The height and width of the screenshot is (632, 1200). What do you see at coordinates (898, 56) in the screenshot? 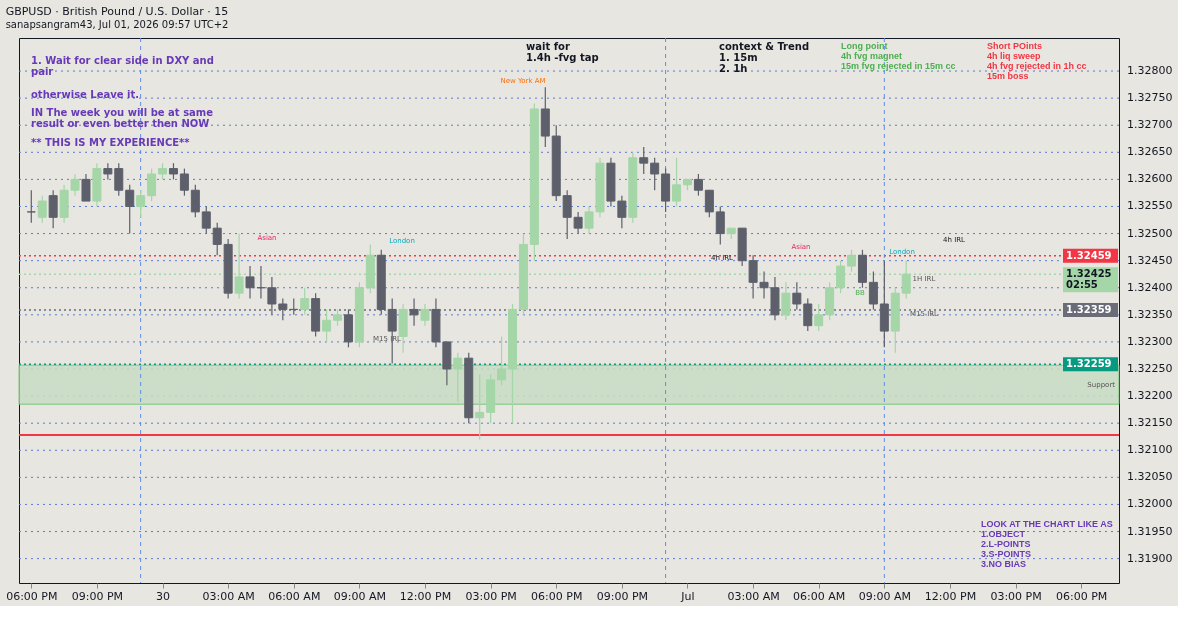
I see `annotation: Long point 4h fvg magnet 15m fvg rejected in 15m cc` at bounding box center [898, 56].